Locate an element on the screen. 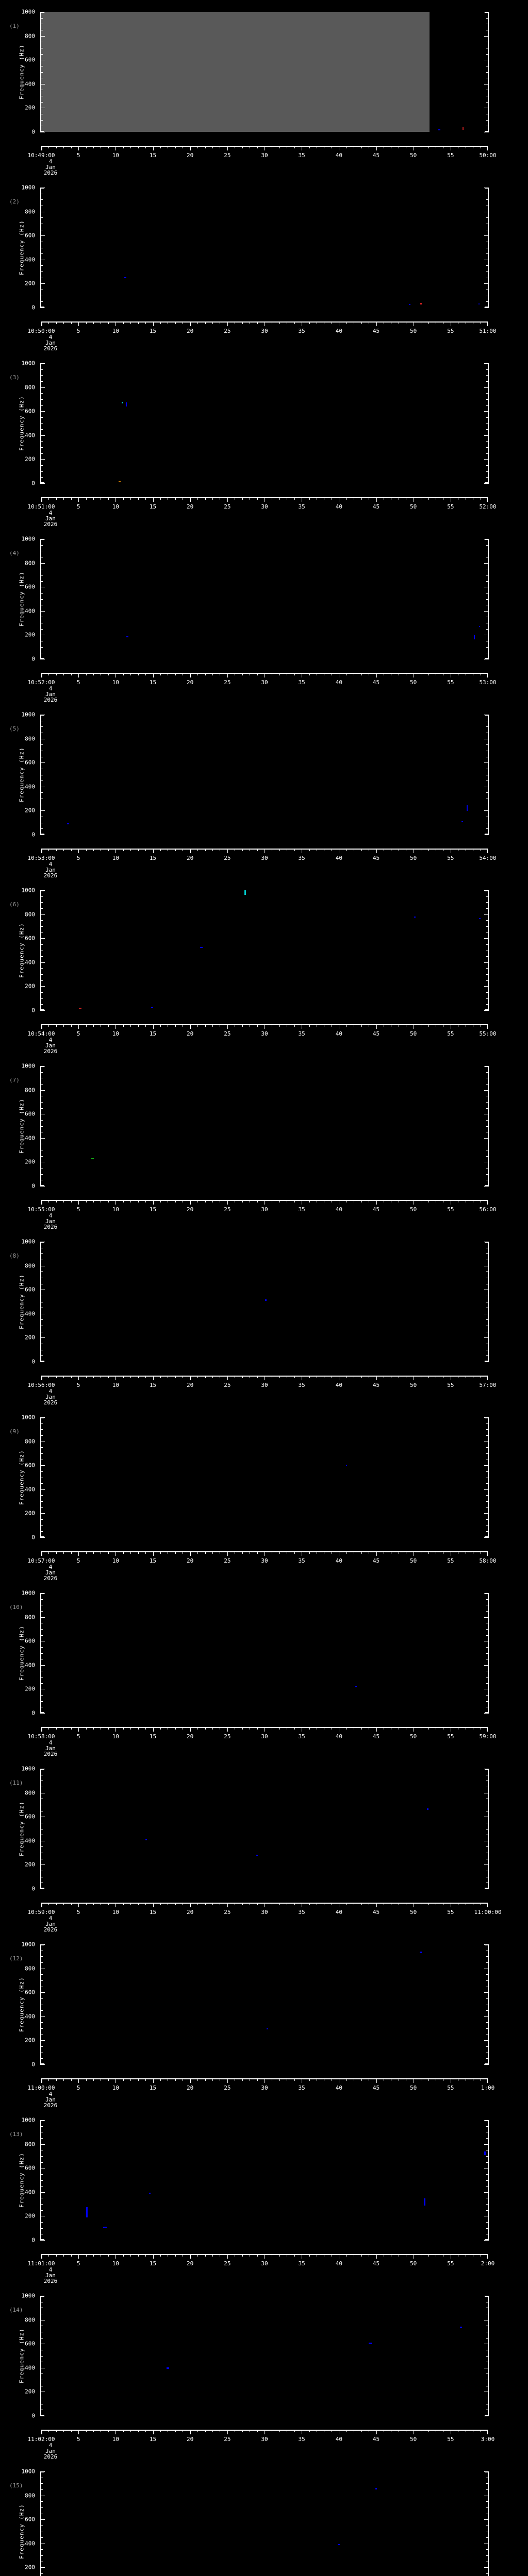 Image resolution: width=528 pixels, height=2576 pixels. y-tick-label: 0 is located at coordinates (33, 1186).